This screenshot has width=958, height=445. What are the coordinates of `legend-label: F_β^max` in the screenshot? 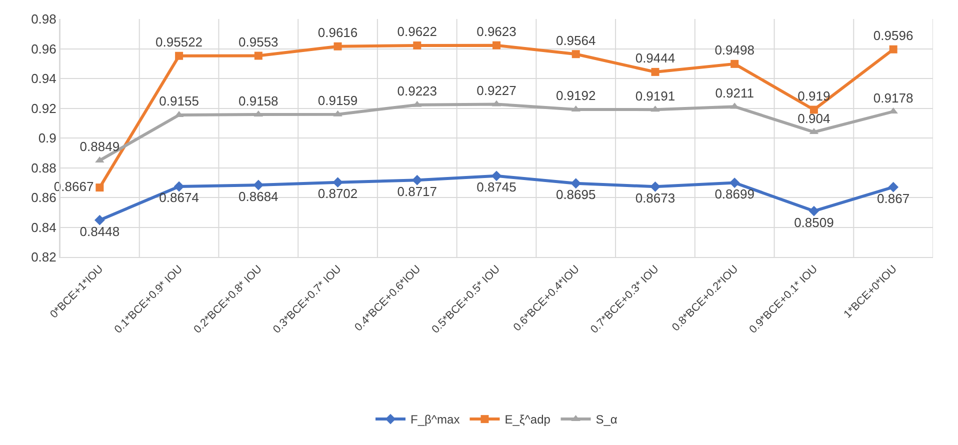 It's located at (435, 419).